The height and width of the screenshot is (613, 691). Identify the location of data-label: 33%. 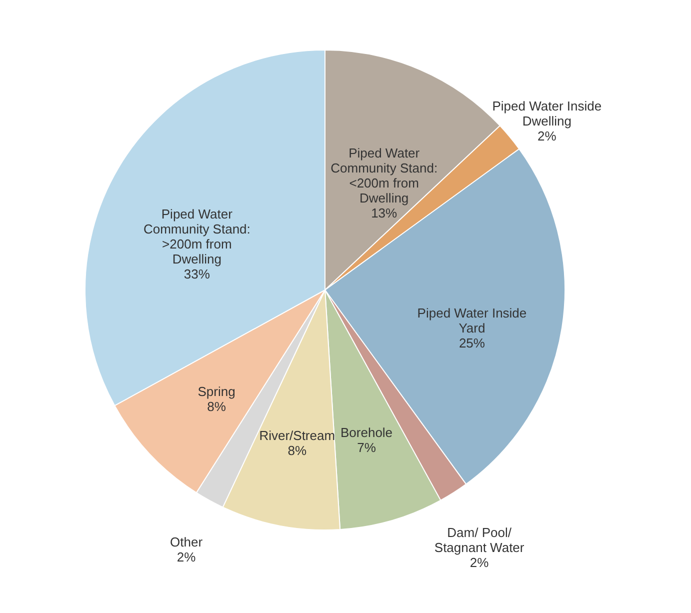
(197, 274).